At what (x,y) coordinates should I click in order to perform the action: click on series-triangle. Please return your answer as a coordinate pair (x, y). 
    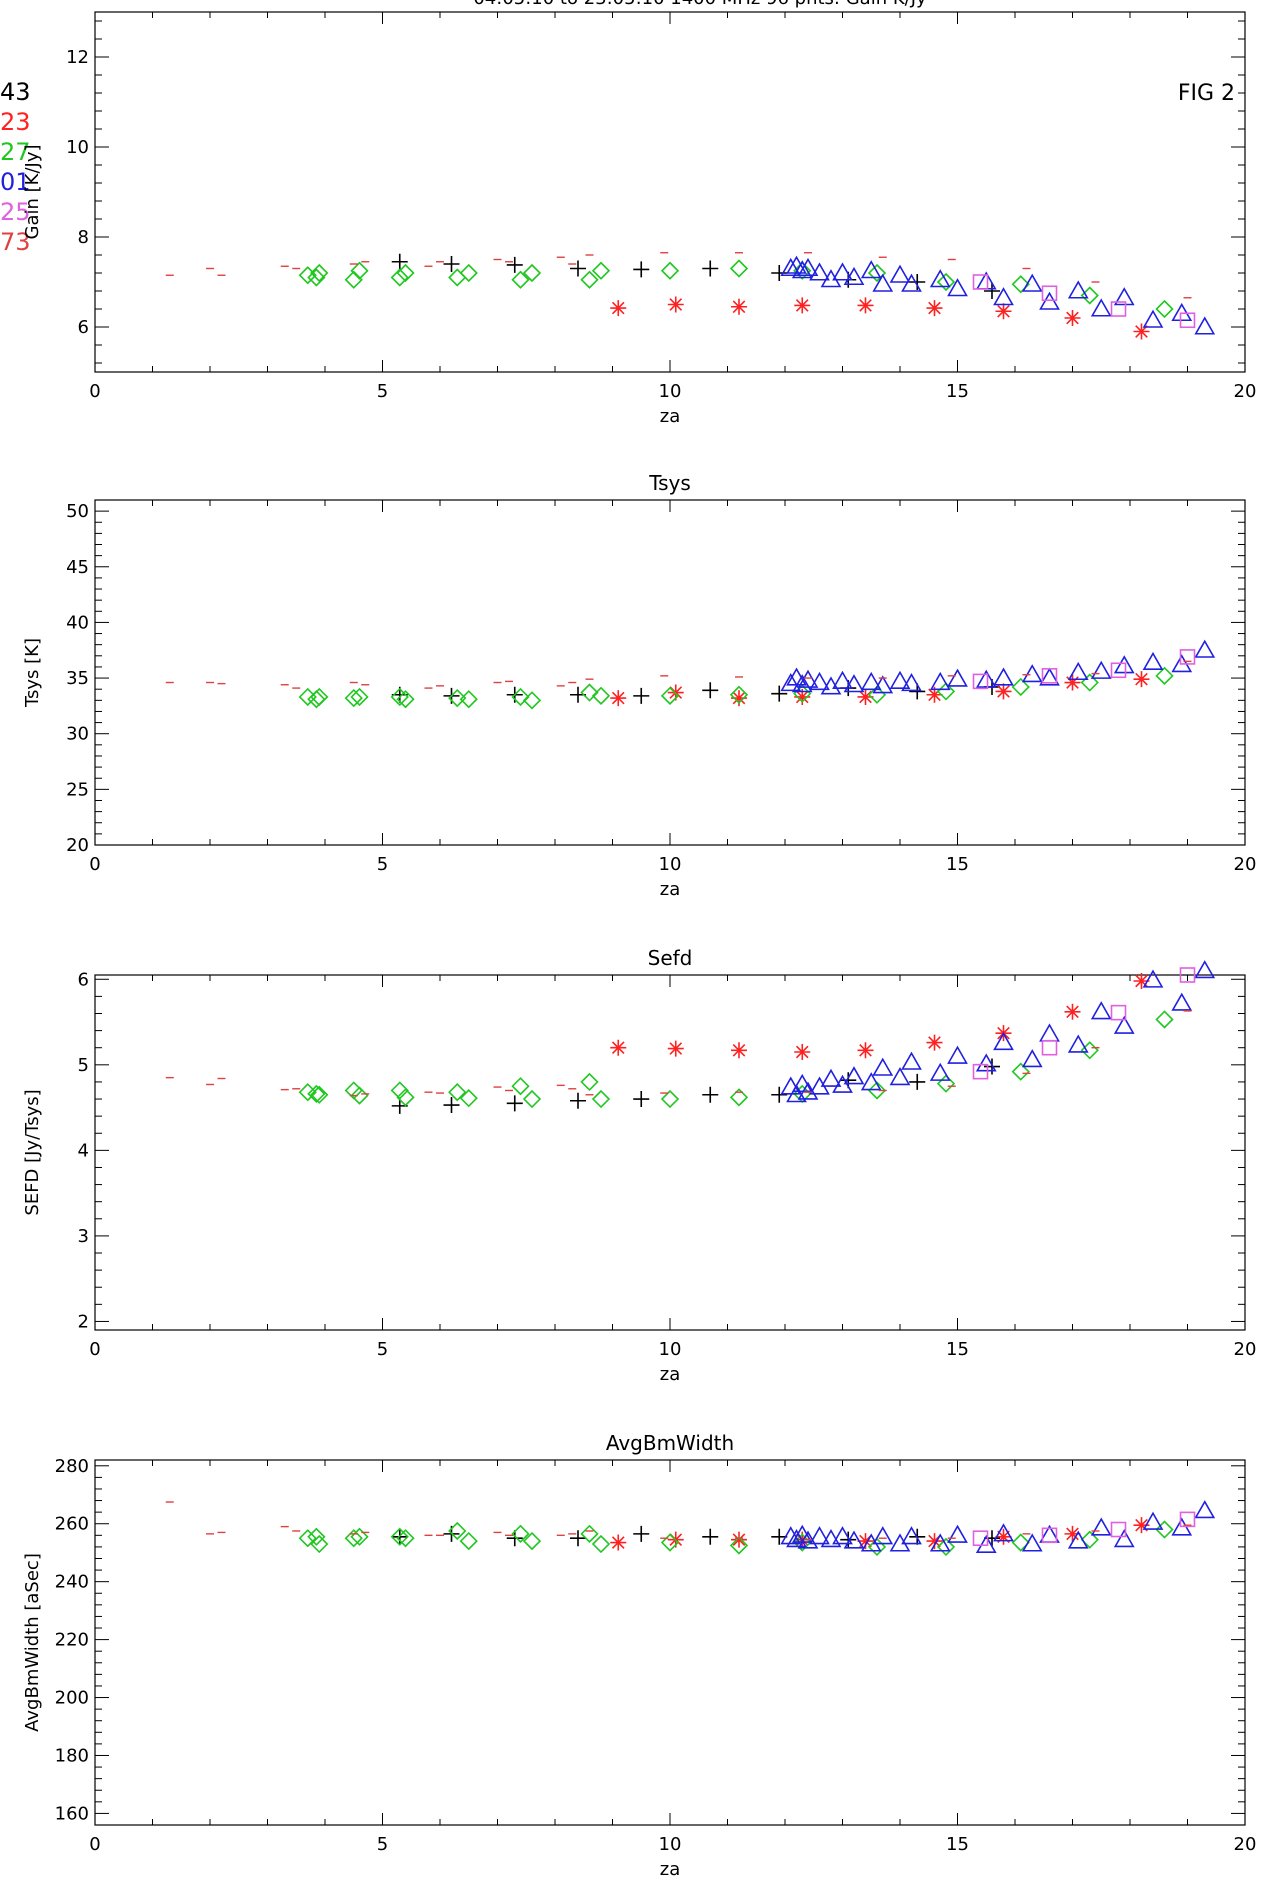
    Looking at the image, I should click on (998, 1031).